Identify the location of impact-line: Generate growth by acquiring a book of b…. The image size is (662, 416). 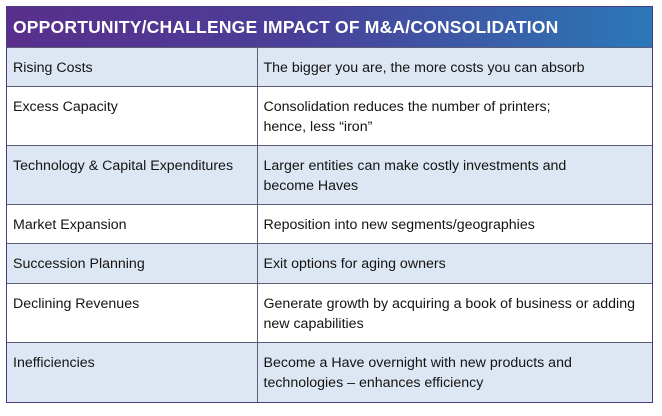
(449, 303).